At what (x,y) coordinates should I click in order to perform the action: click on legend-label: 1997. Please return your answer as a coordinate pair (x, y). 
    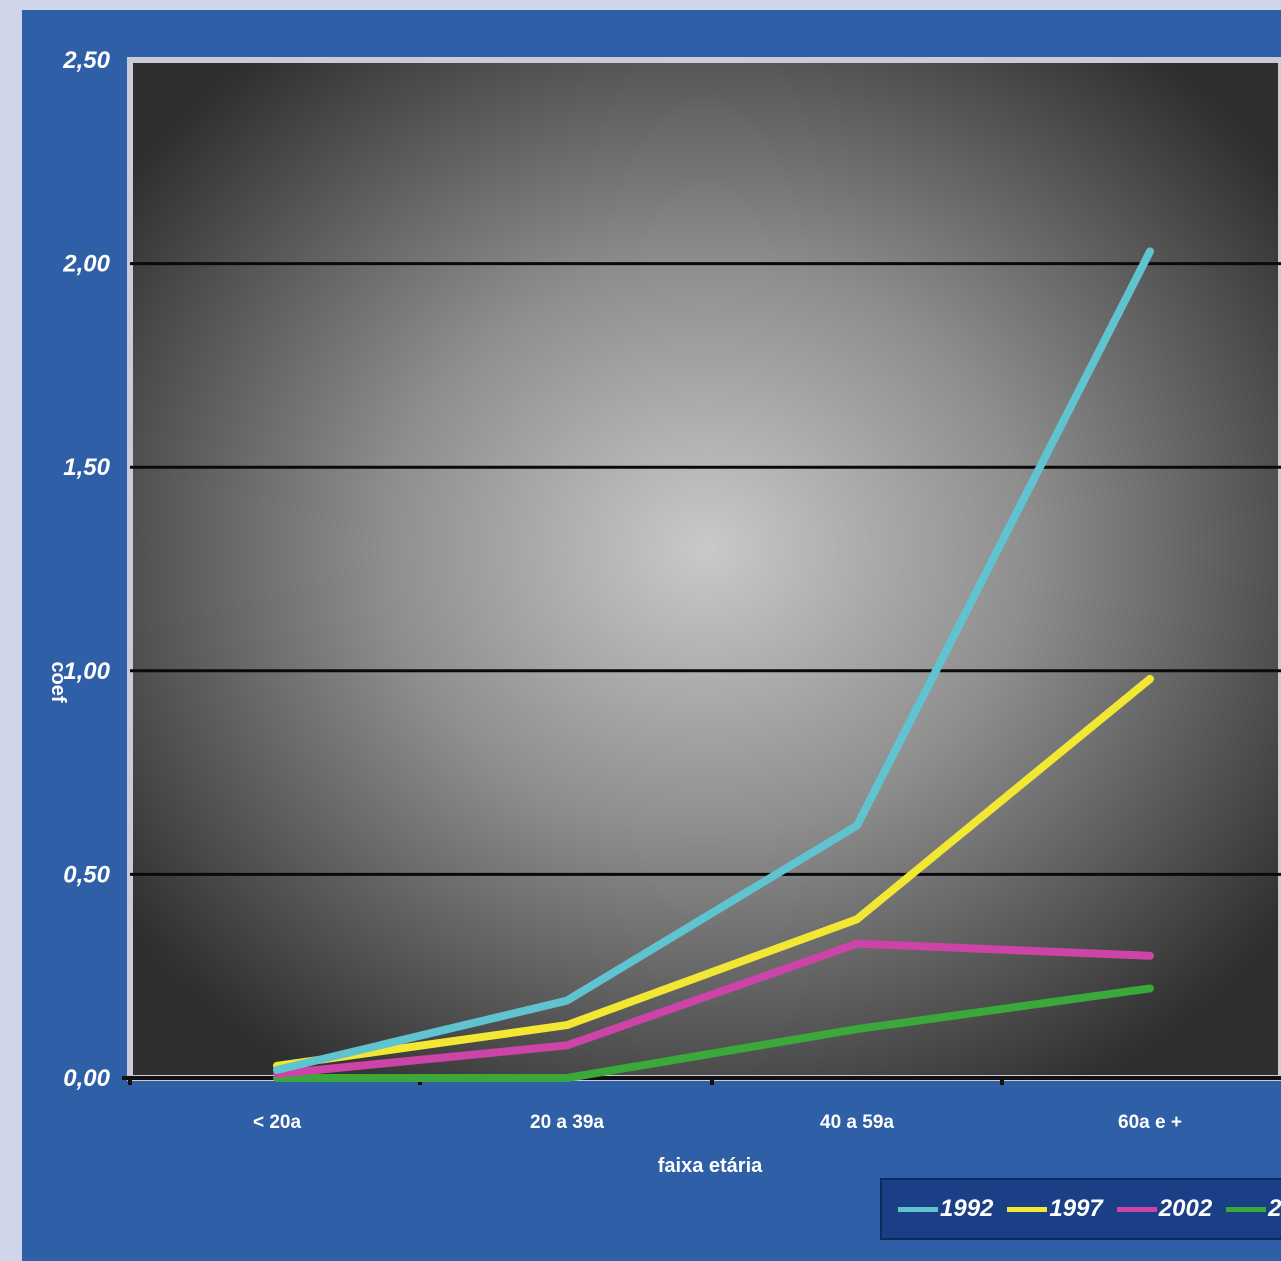
    Looking at the image, I should click on (1076, 1208).